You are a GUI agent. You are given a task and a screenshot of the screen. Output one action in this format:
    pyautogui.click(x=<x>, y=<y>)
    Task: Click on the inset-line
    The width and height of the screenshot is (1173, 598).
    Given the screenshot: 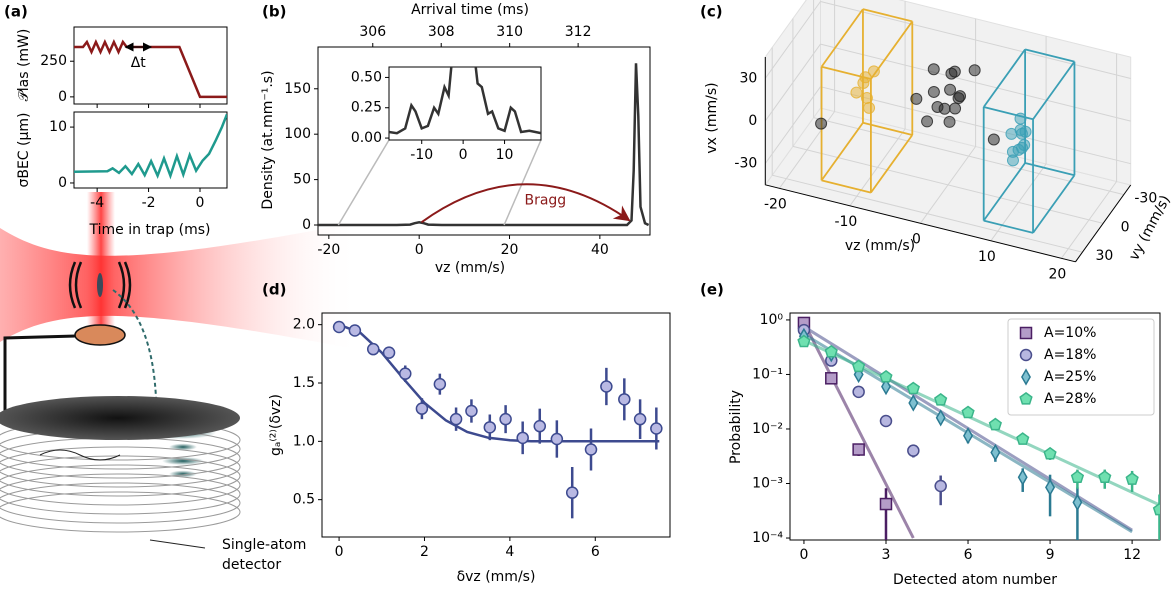 What is the action you would take?
    pyautogui.click(x=465, y=101)
    